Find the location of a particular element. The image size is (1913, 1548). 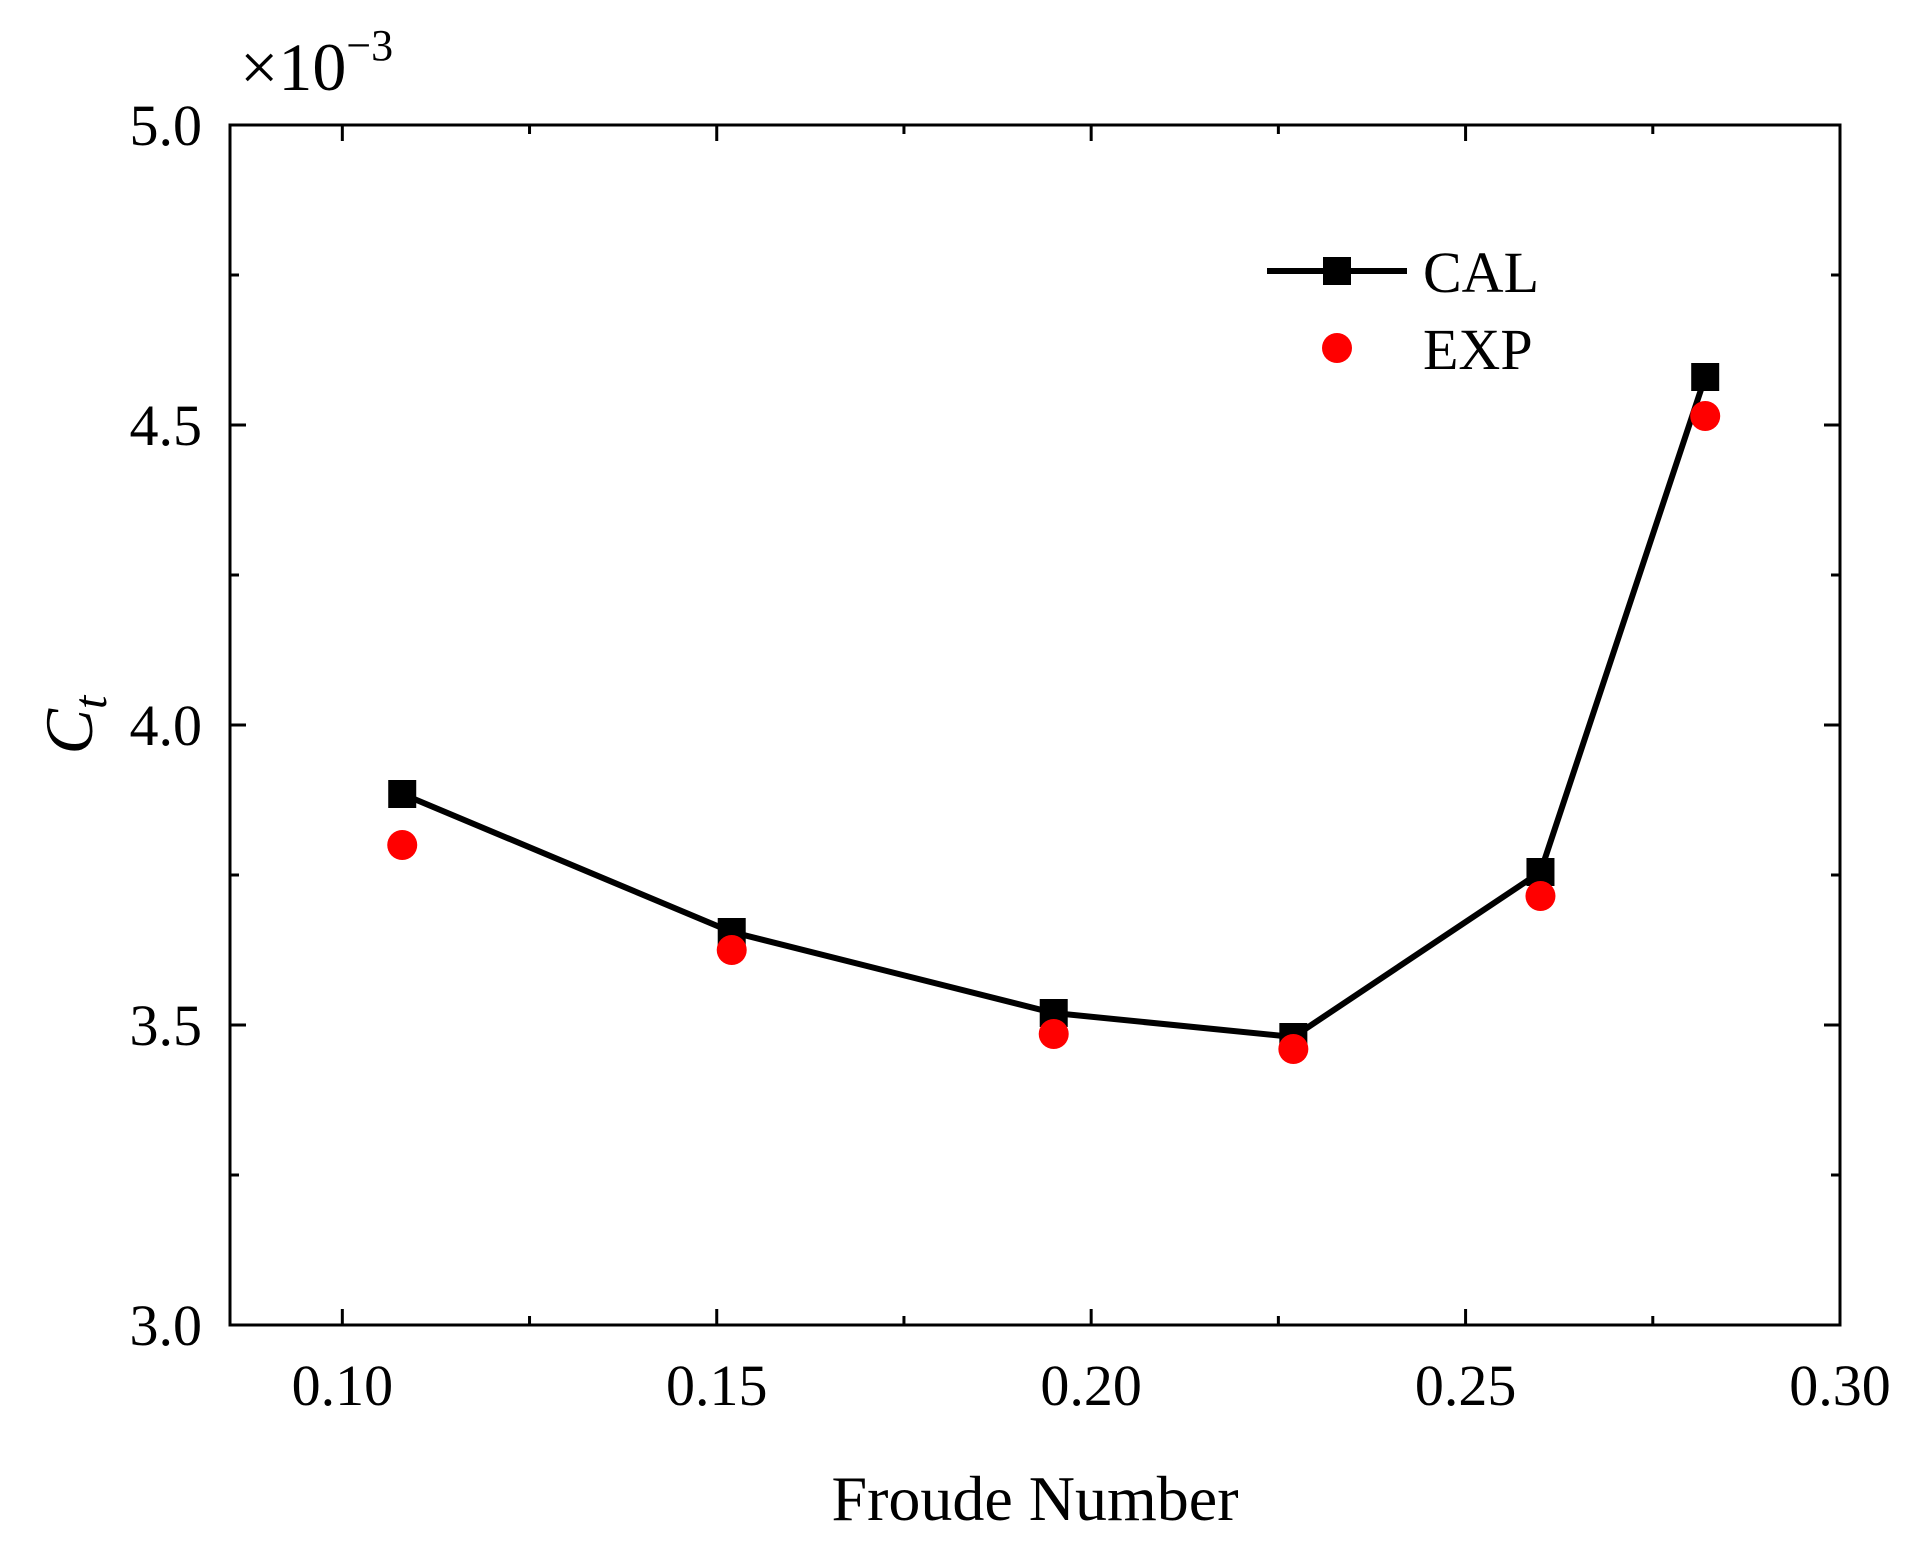

y-scale-multiplier: ×10⁻³ is located at coordinates (316, 63).